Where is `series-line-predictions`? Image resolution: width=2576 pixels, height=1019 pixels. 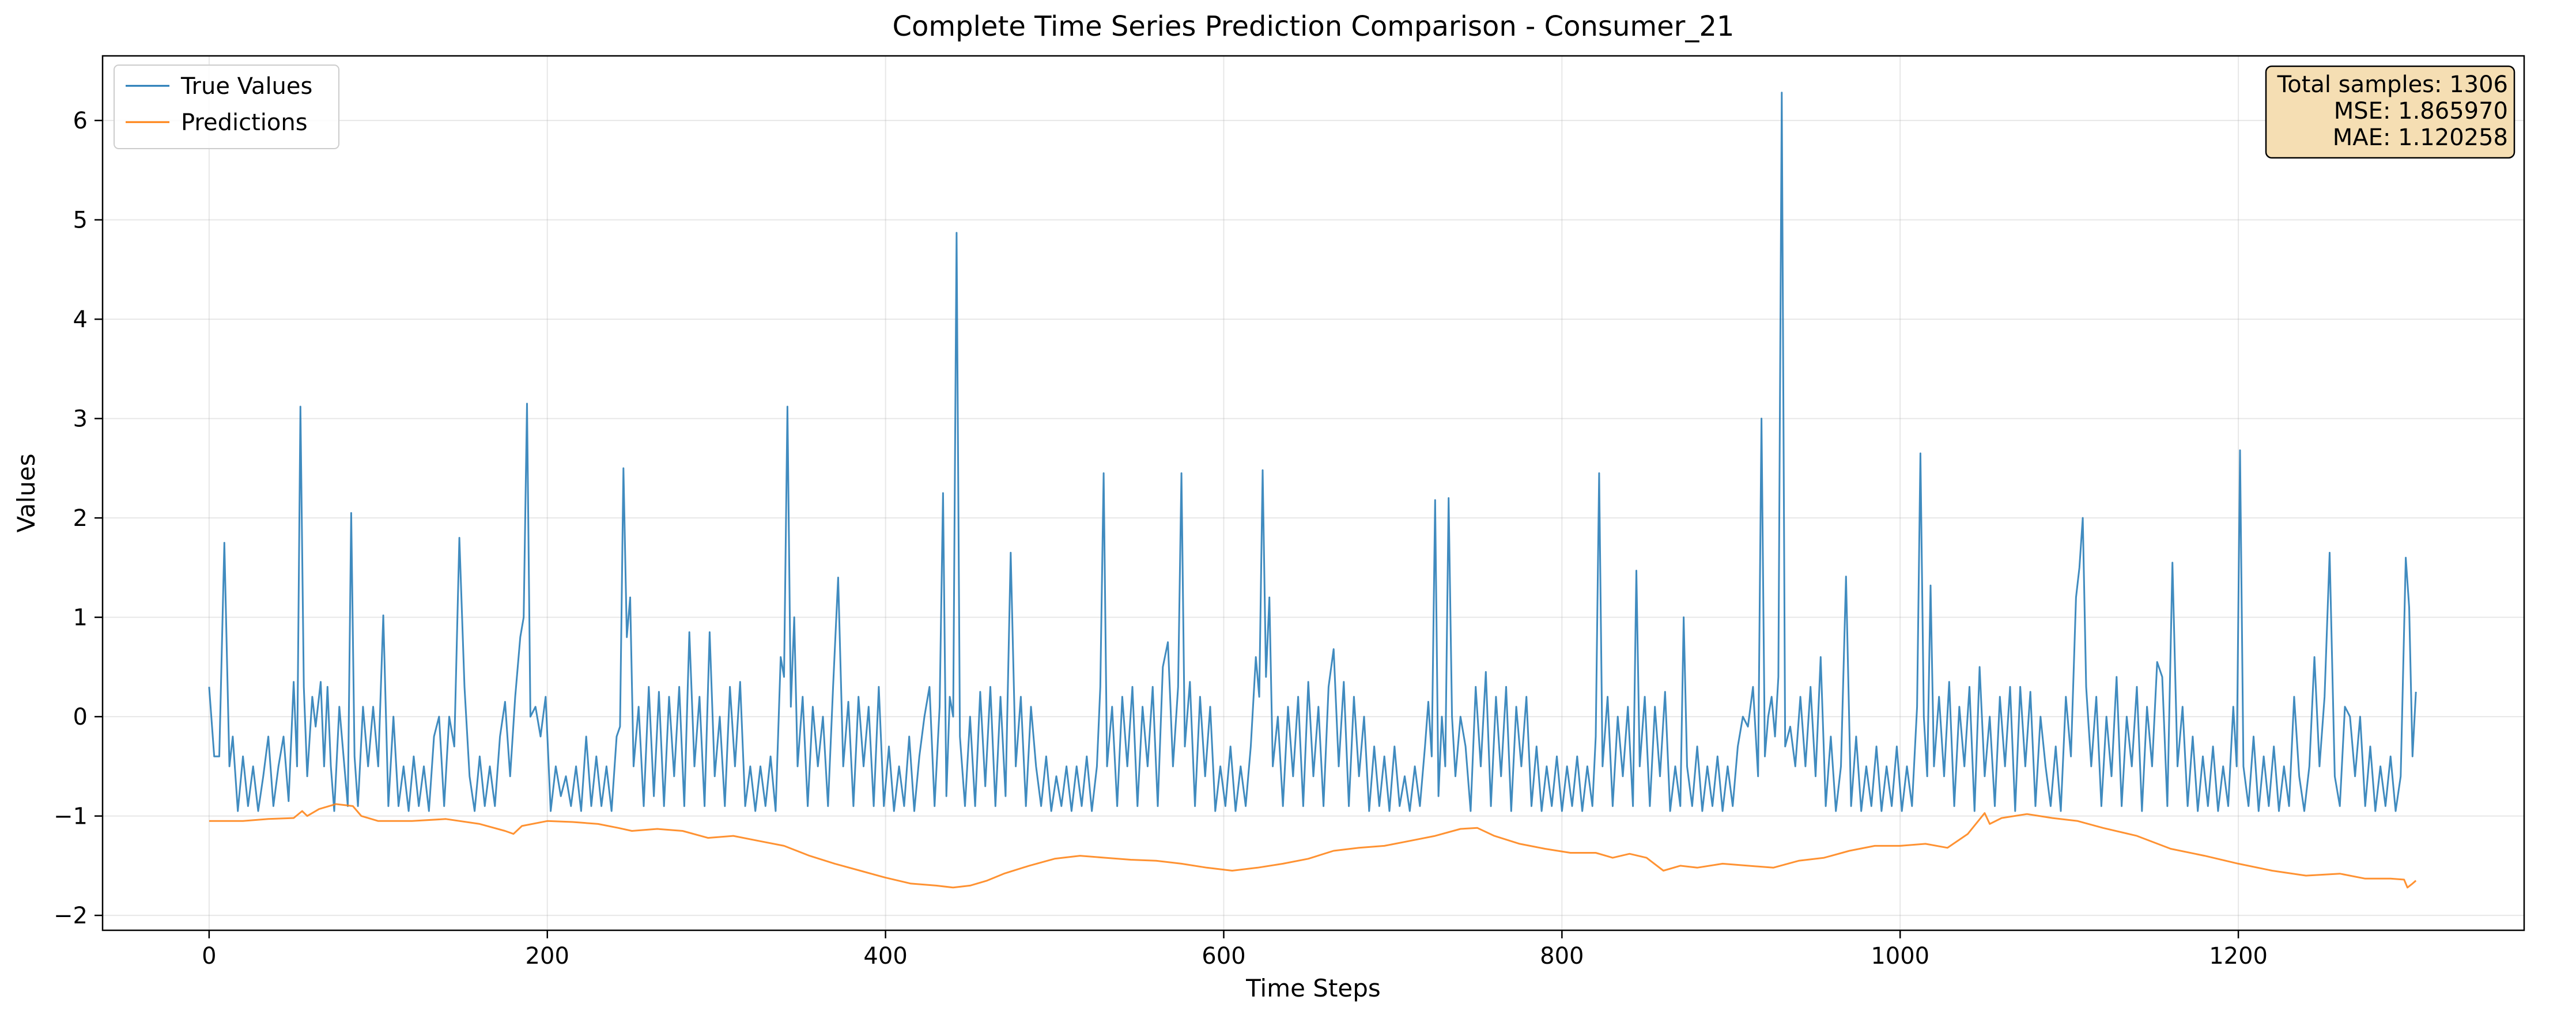 series-line-predictions is located at coordinates (1313, 846).